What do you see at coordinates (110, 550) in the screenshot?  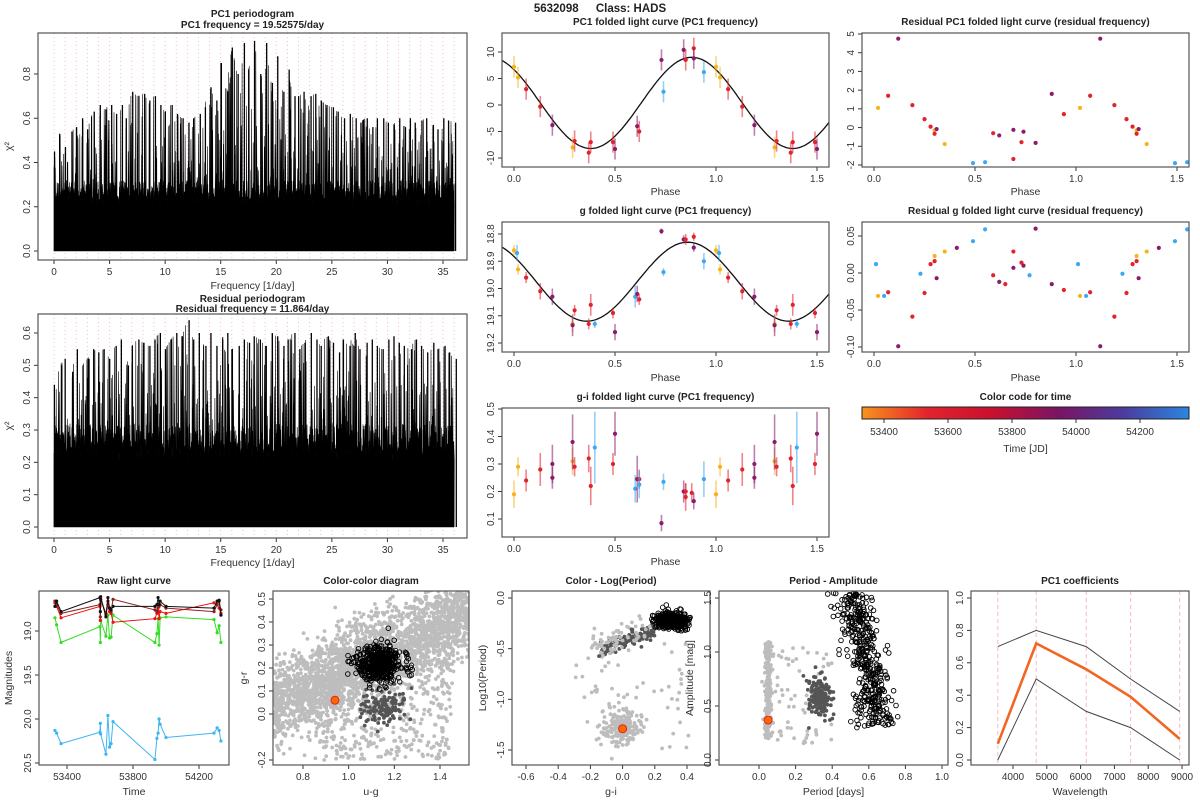 I see `x-tick-label: 5` at bounding box center [110, 550].